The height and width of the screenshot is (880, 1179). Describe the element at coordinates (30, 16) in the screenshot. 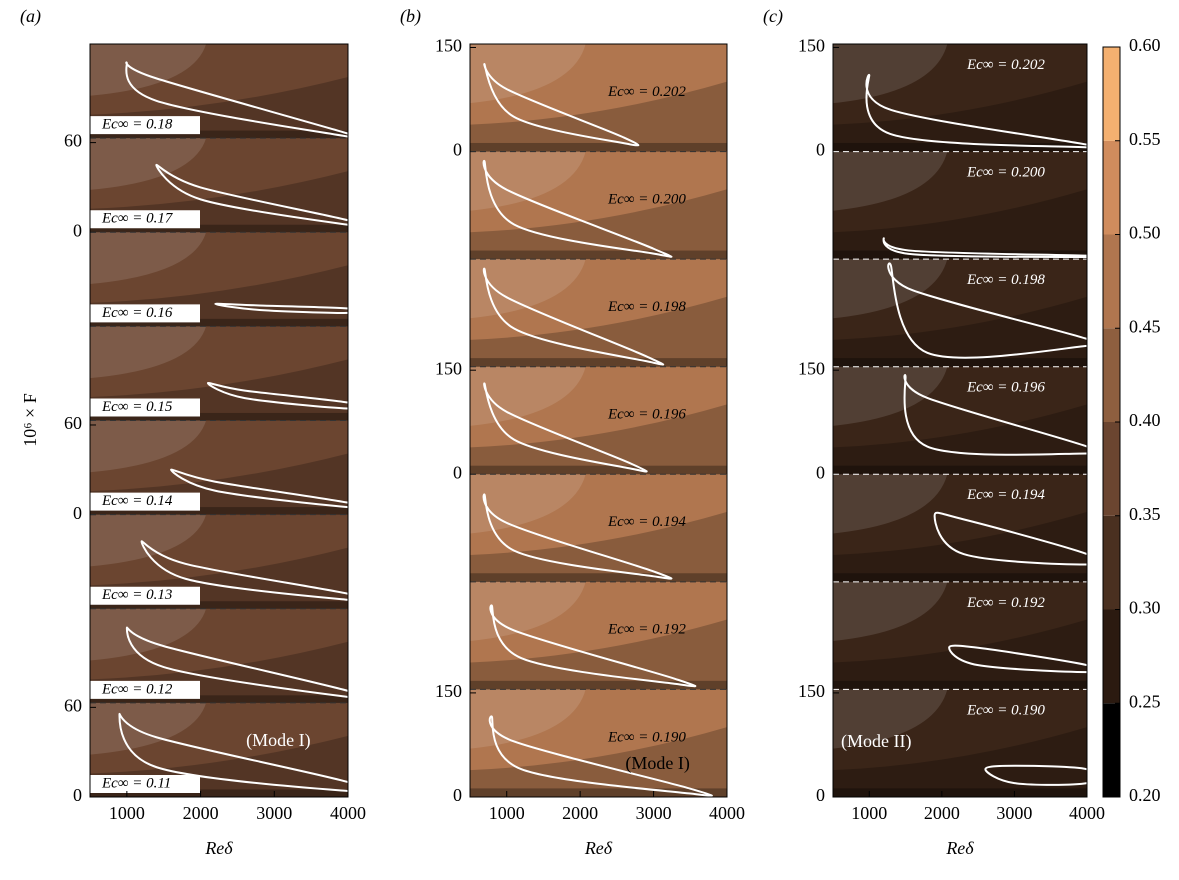

I see `panel-label: (a)` at that location.